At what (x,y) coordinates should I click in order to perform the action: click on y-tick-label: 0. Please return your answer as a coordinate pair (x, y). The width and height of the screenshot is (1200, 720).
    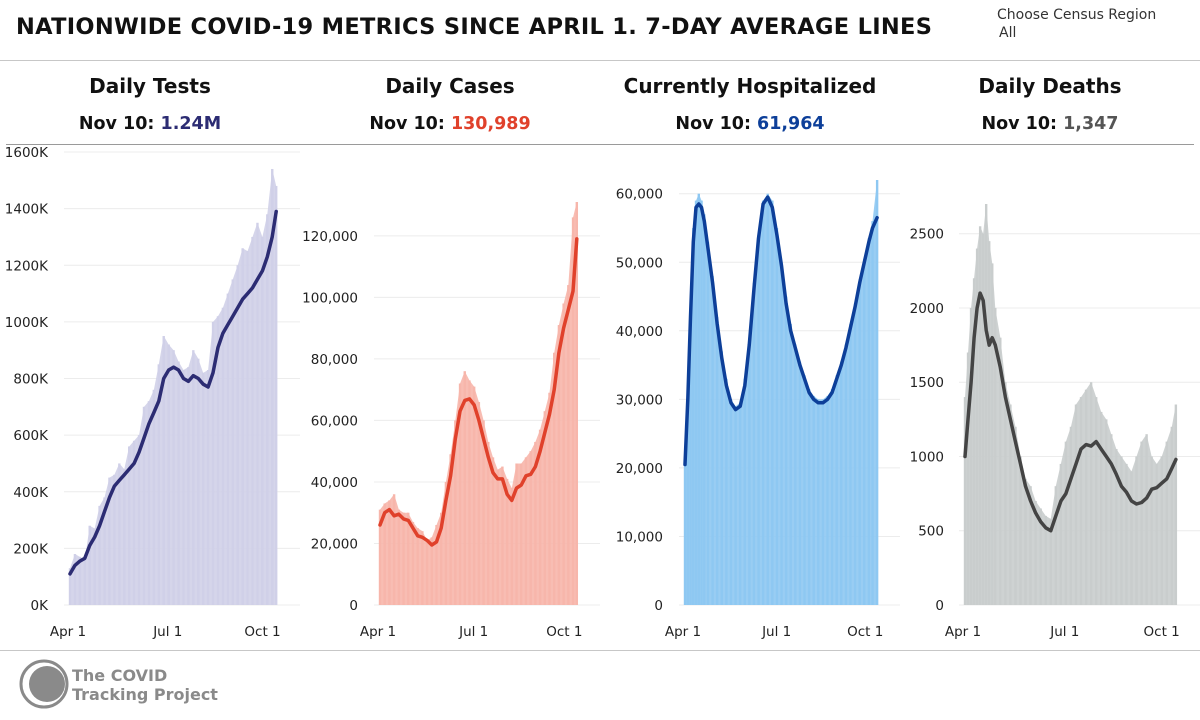
    Looking at the image, I should click on (939, 606).